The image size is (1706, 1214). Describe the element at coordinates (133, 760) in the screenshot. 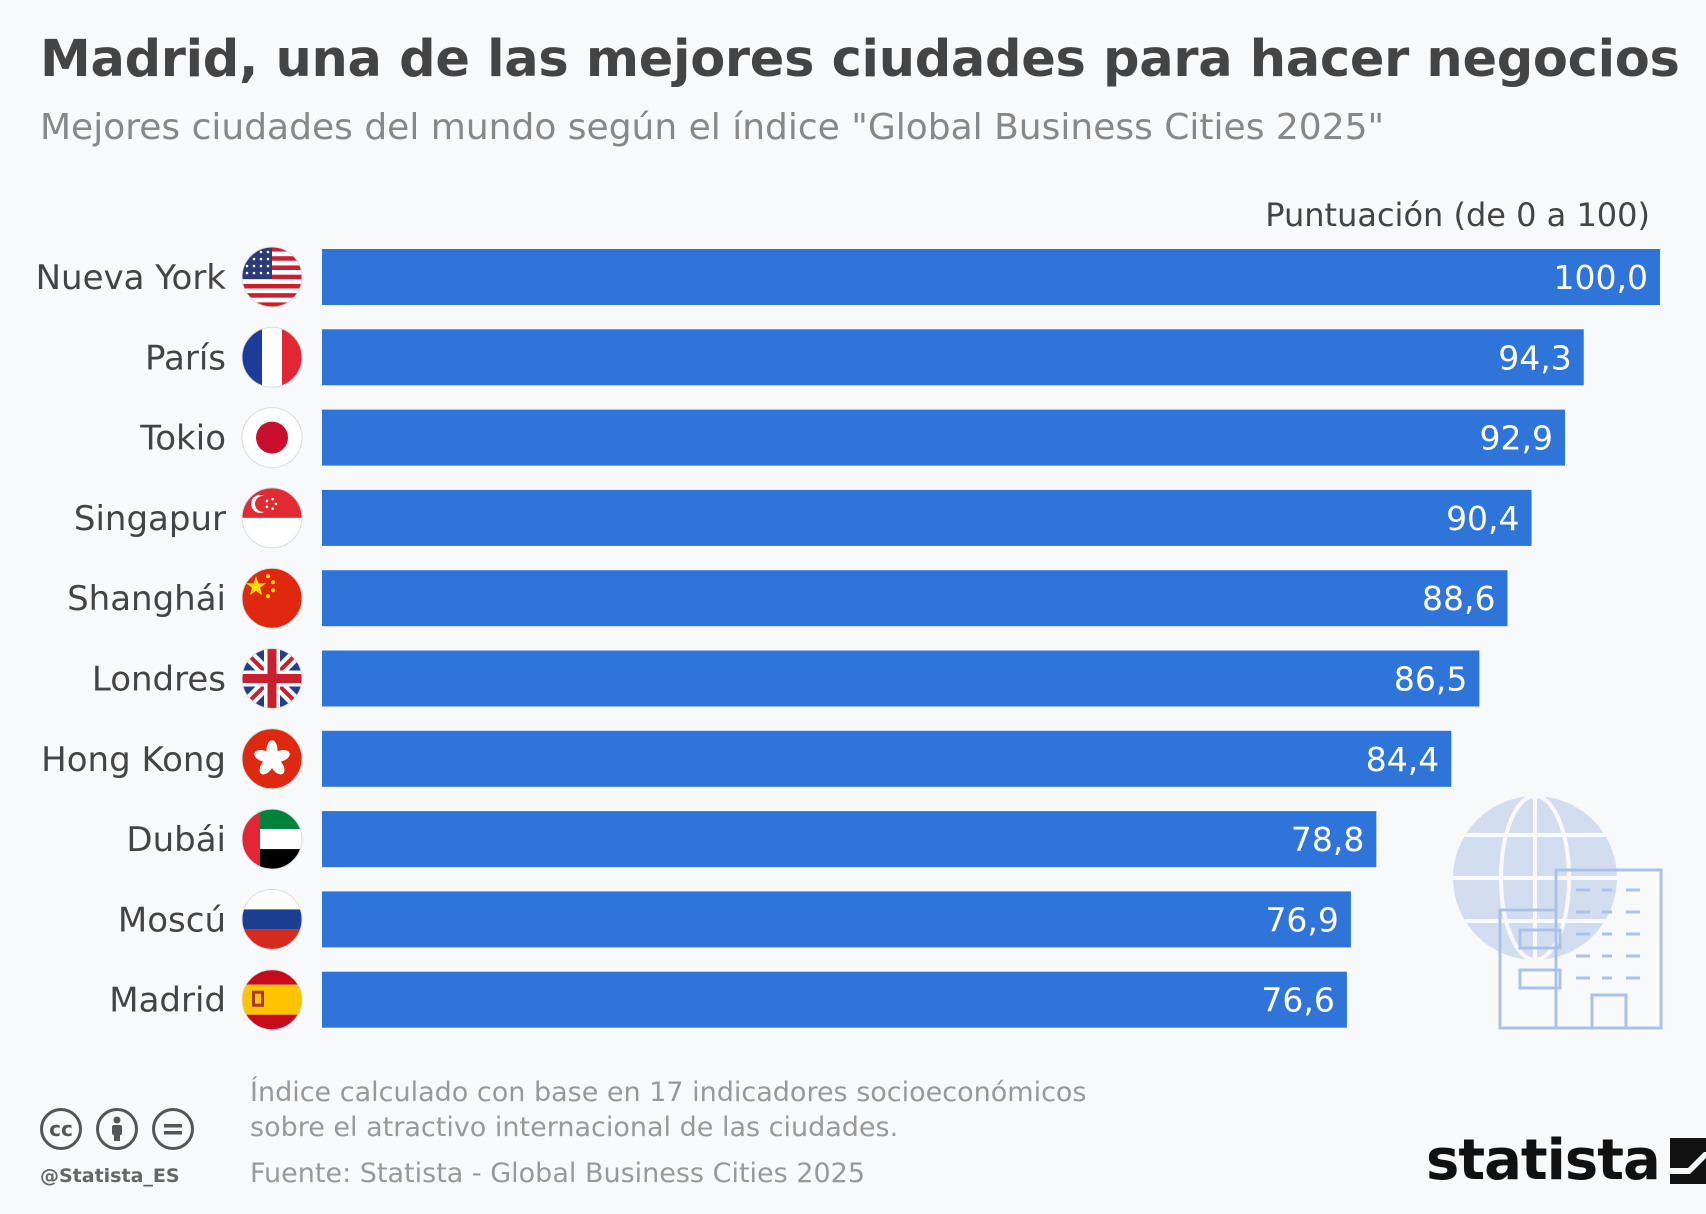

I see `category-label-hong-kong: Hong Kong` at that location.